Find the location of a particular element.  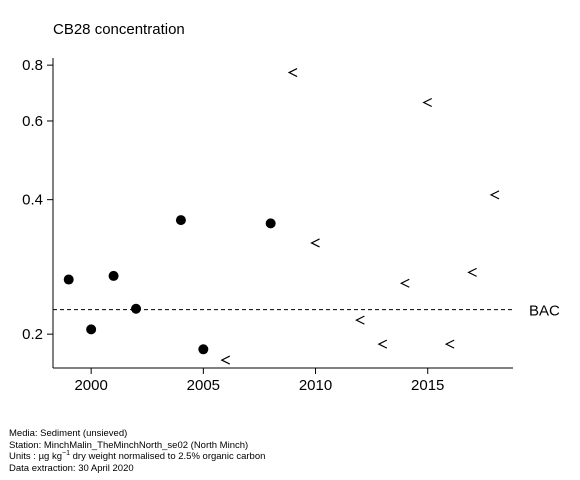

chart-title: CB28 concentration is located at coordinates (119, 29).